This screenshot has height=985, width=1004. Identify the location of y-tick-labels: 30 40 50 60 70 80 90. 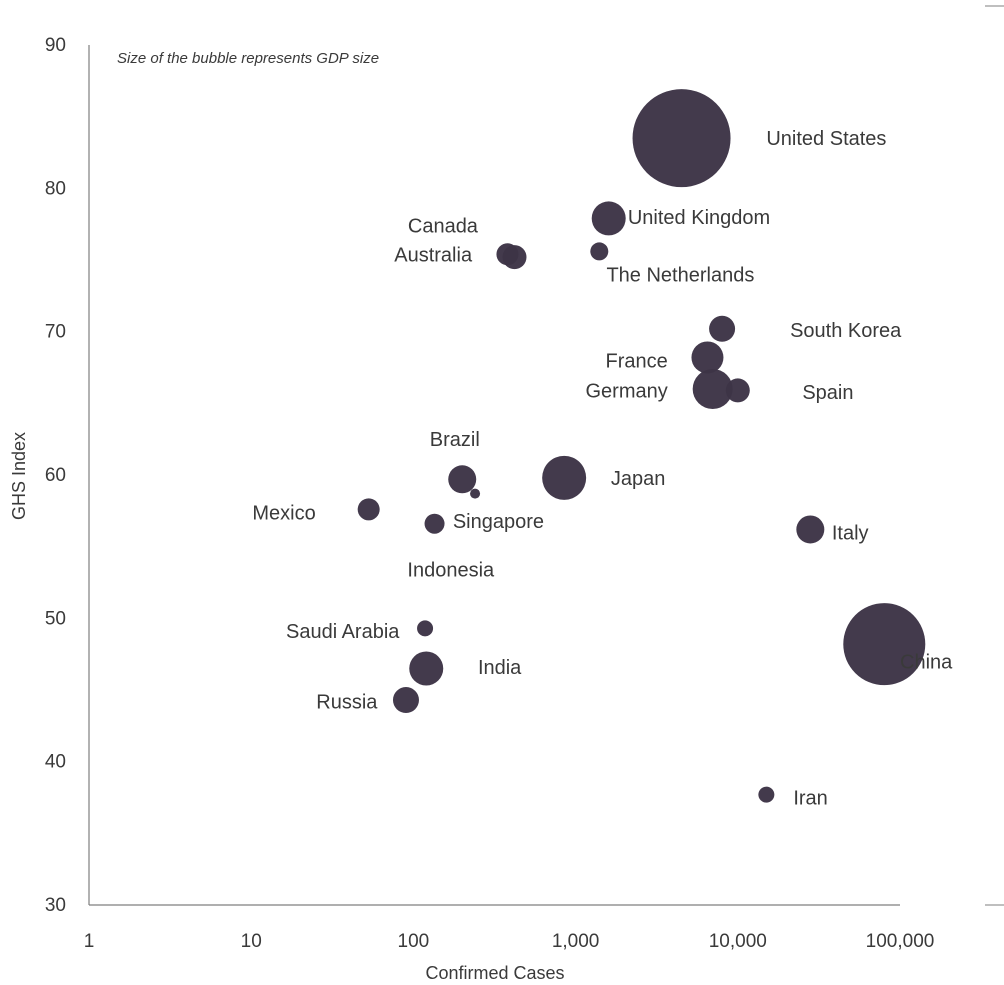
(55, 475).